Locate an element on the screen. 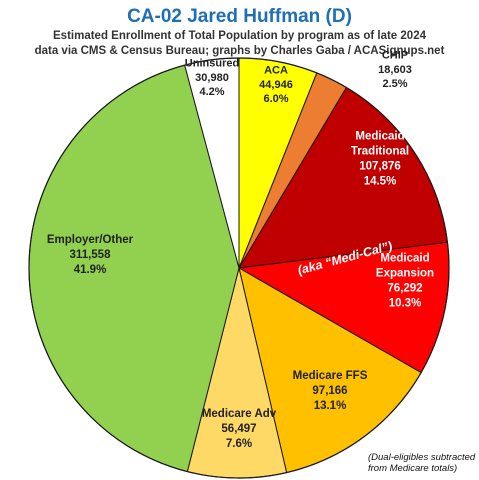 The height and width of the screenshot is (480, 479). slice-percent: 10.3% is located at coordinates (405, 303).